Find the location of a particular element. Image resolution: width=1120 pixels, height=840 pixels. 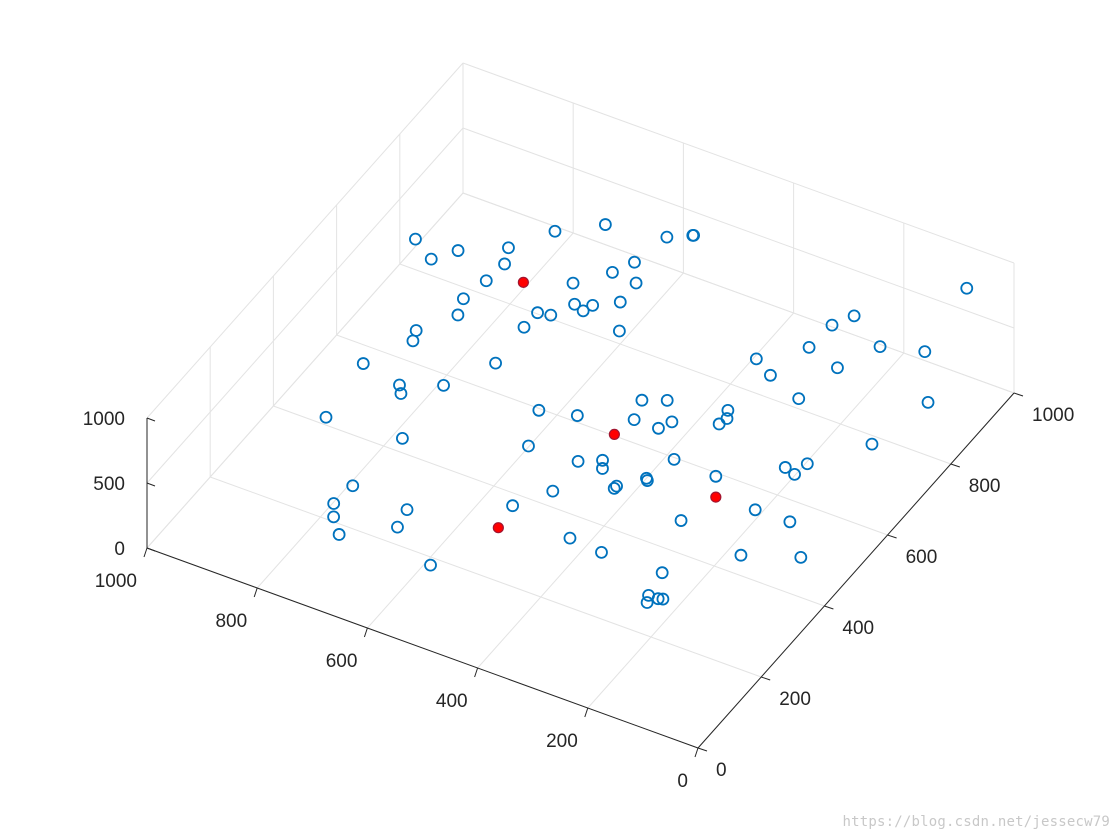

z-tick-label: 0 is located at coordinates (119, 549).